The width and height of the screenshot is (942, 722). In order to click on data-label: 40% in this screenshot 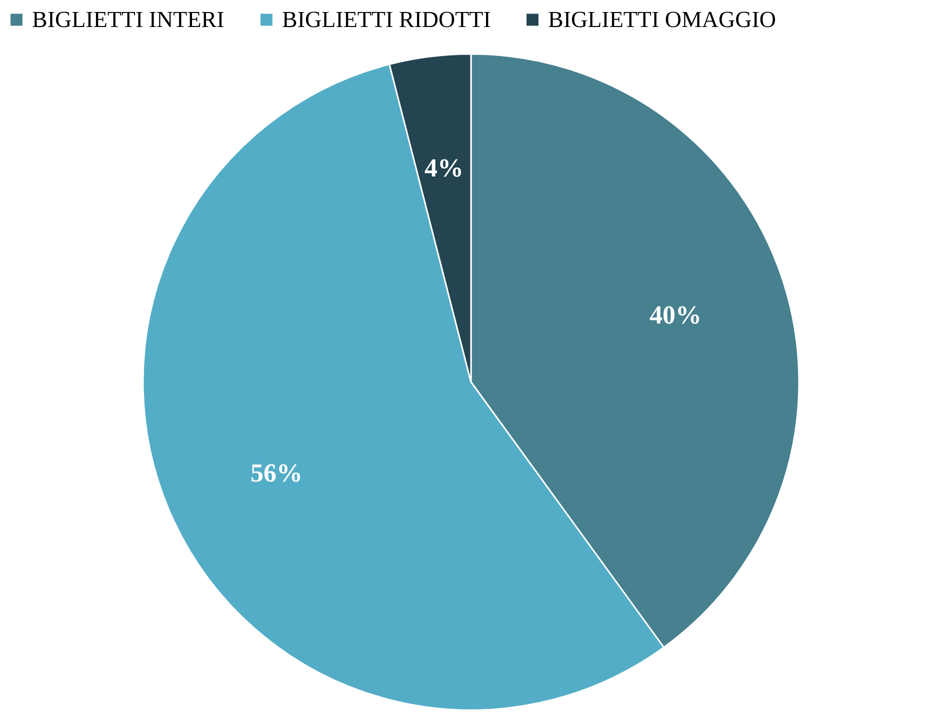, I will do `click(675, 315)`.